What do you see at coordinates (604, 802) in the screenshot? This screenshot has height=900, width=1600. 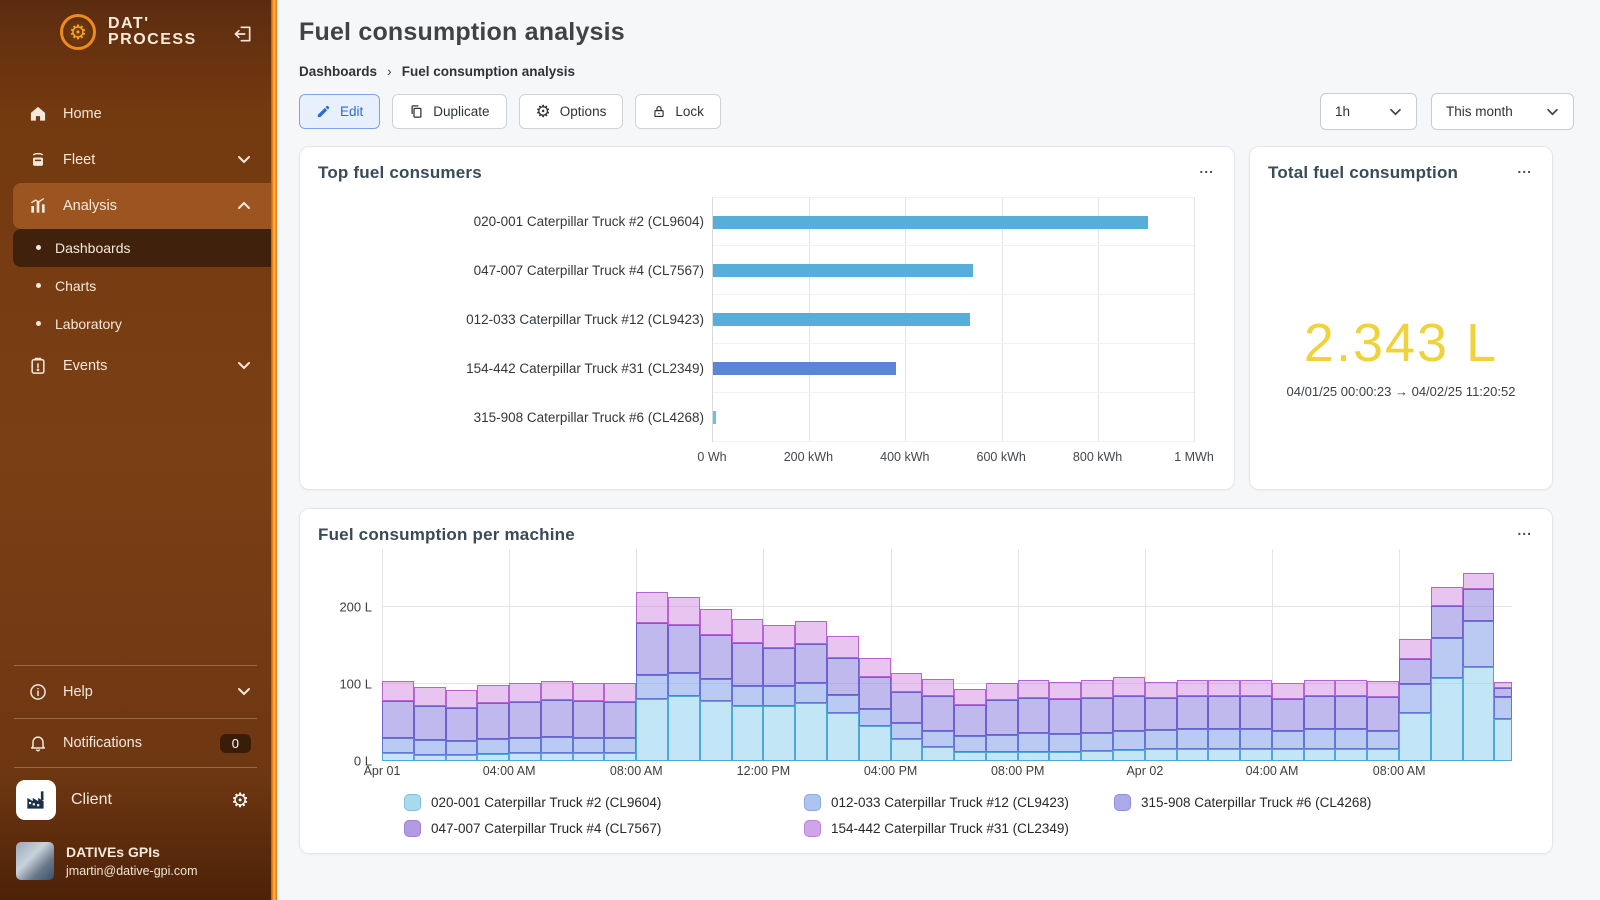 I see `legend-item: 020-001 Caterpillar Truck #2 (CL9604)` at bounding box center [604, 802].